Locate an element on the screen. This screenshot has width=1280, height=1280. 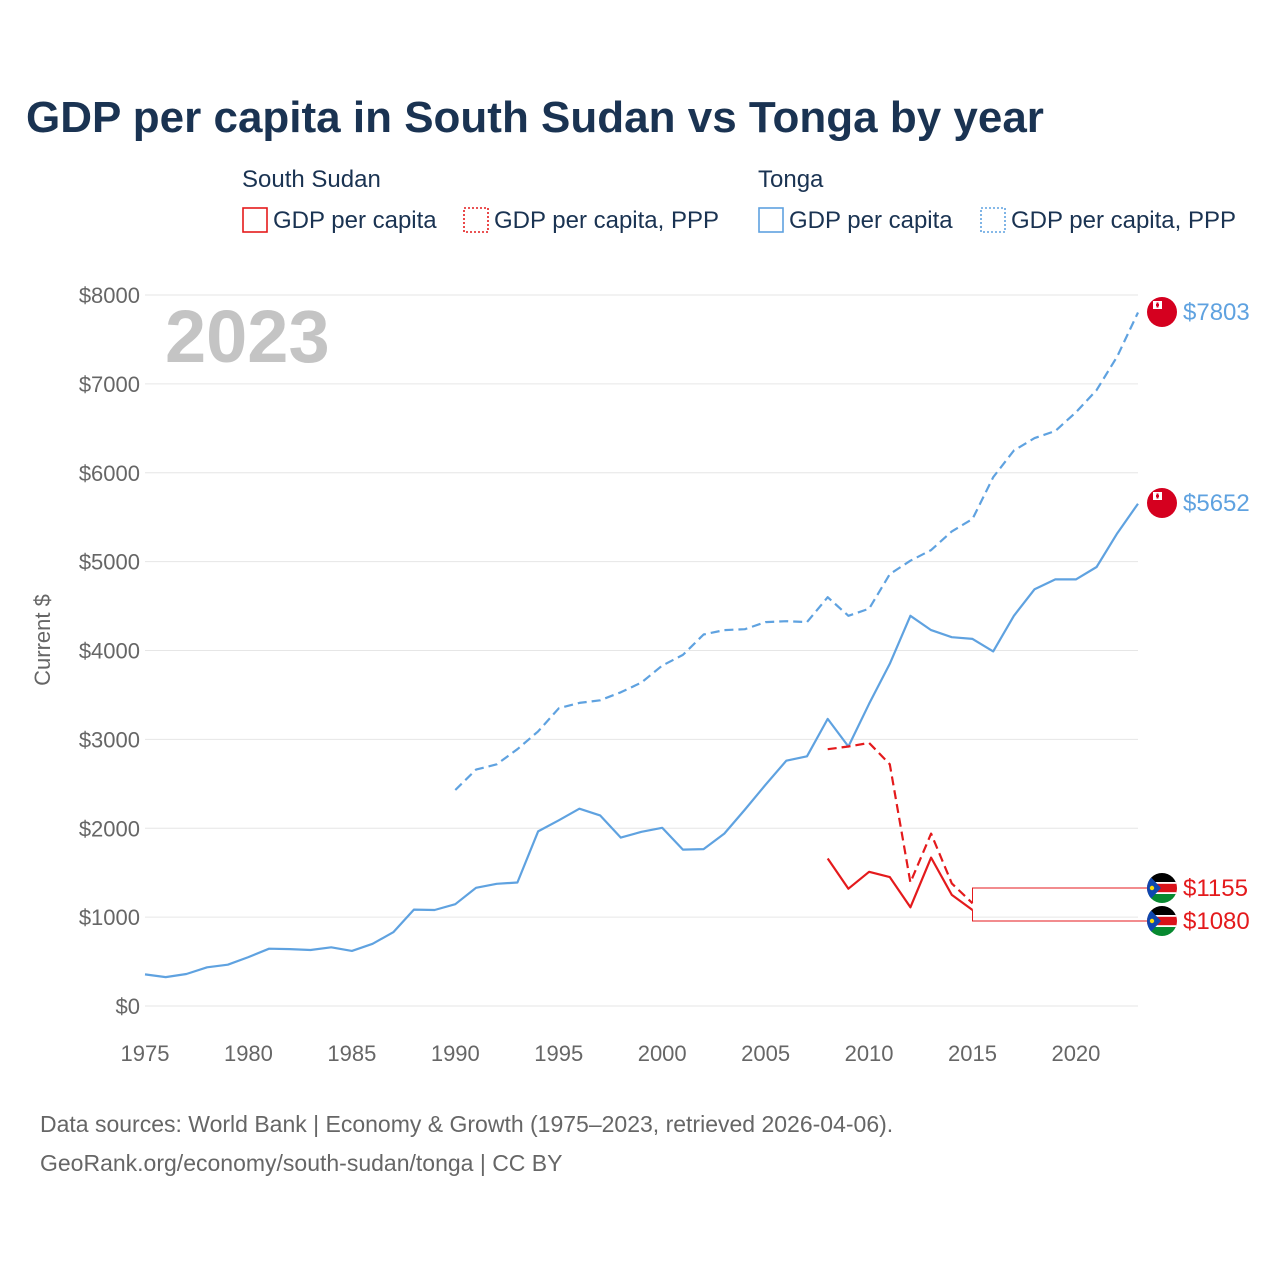
y-tick-label: $6000 is located at coordinates (109, 473).